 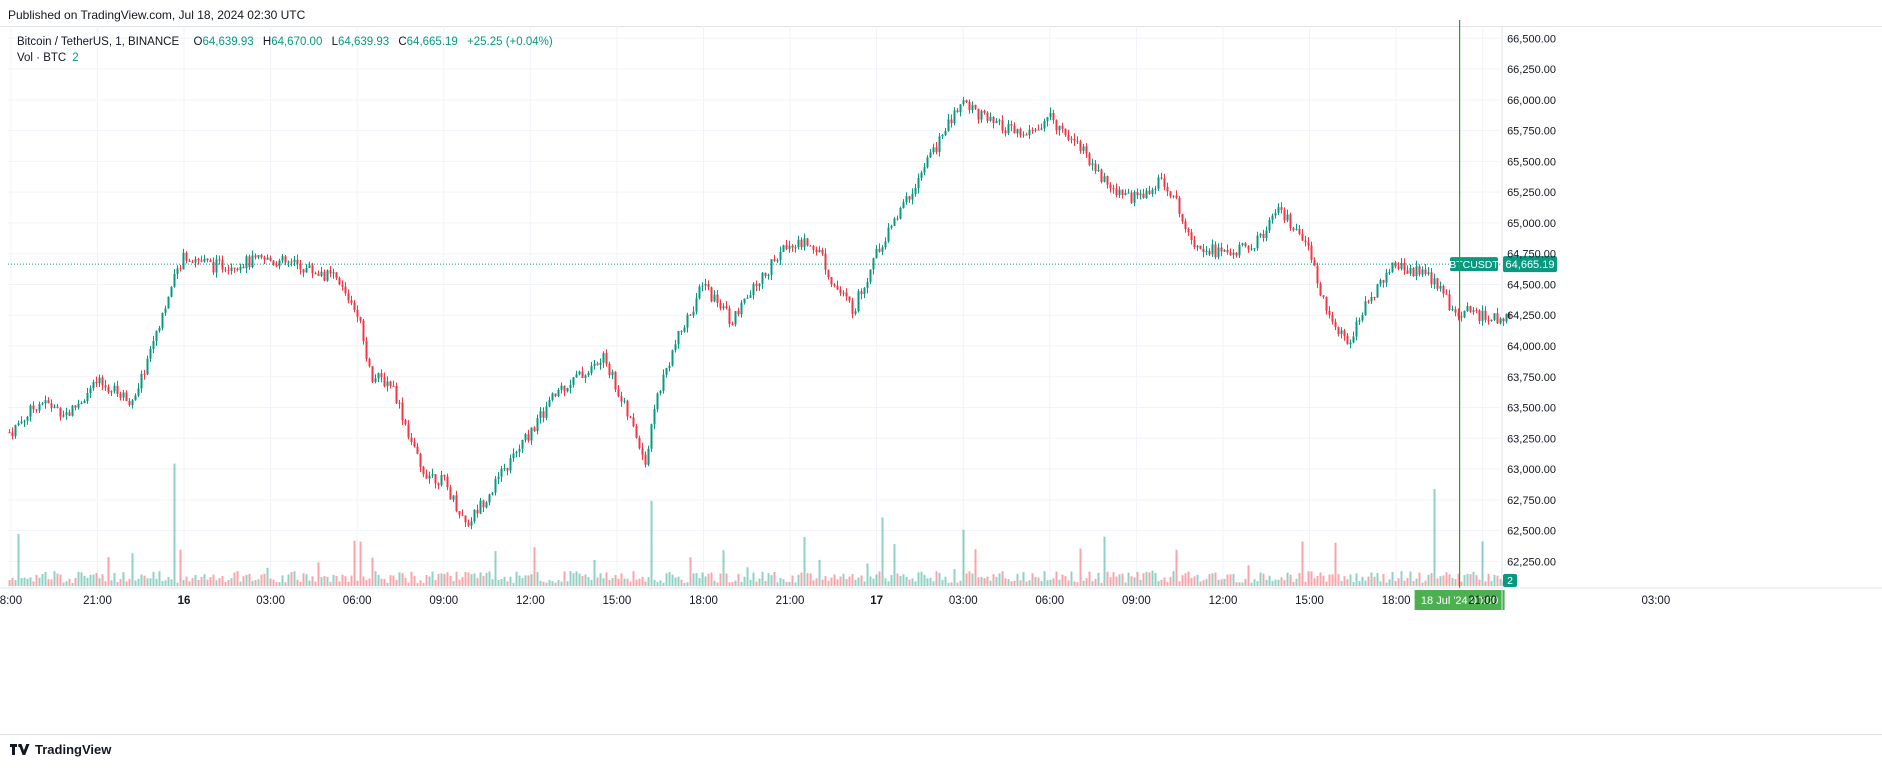 I want to click on high-value: 64,670.00, so click(x=297, y=42).